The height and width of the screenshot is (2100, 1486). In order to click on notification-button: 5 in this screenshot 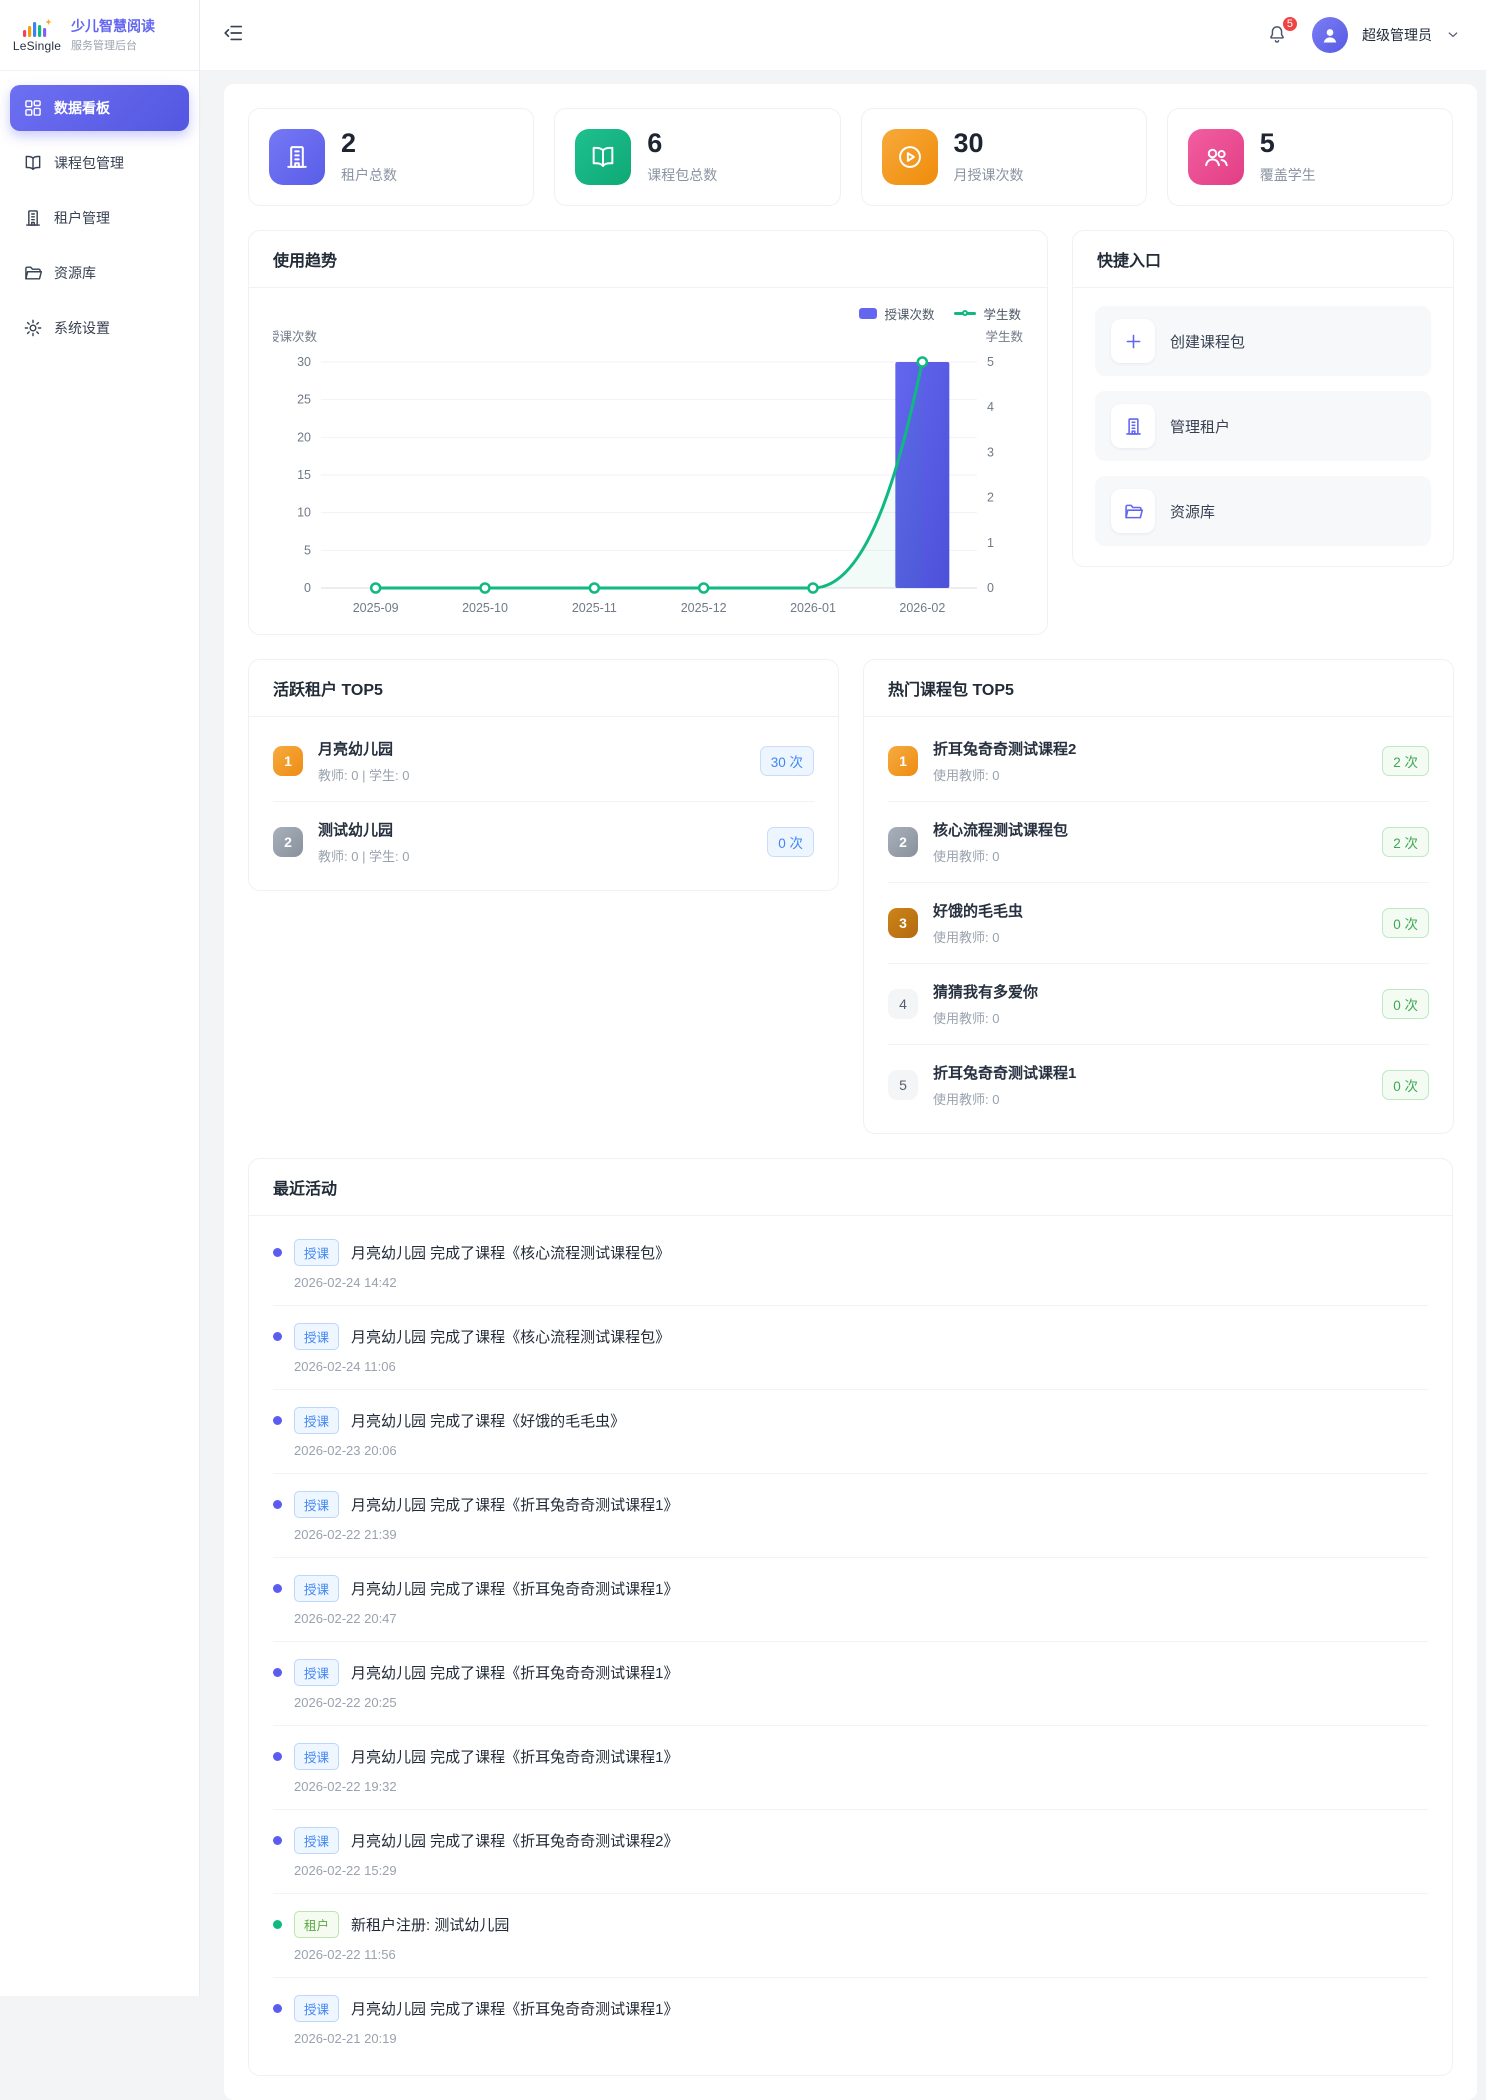, I will do `click(1282, 31)`.